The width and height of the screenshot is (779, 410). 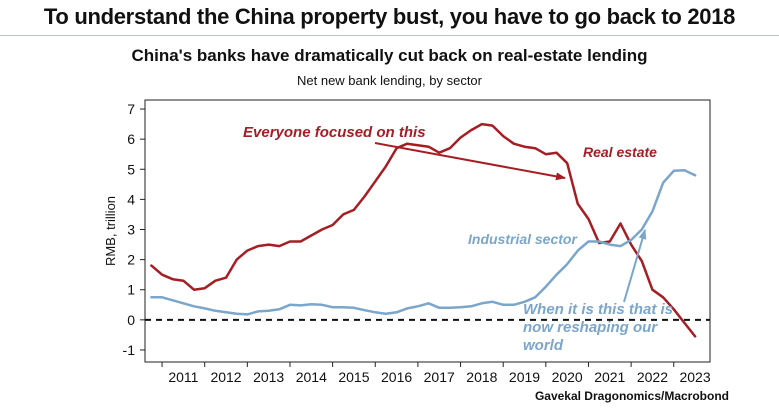 What do you see at coordinates (523, 239) in the screenshot?
I see `industrial-sector-label: Industrial sector` at bounding box center [523, 239].